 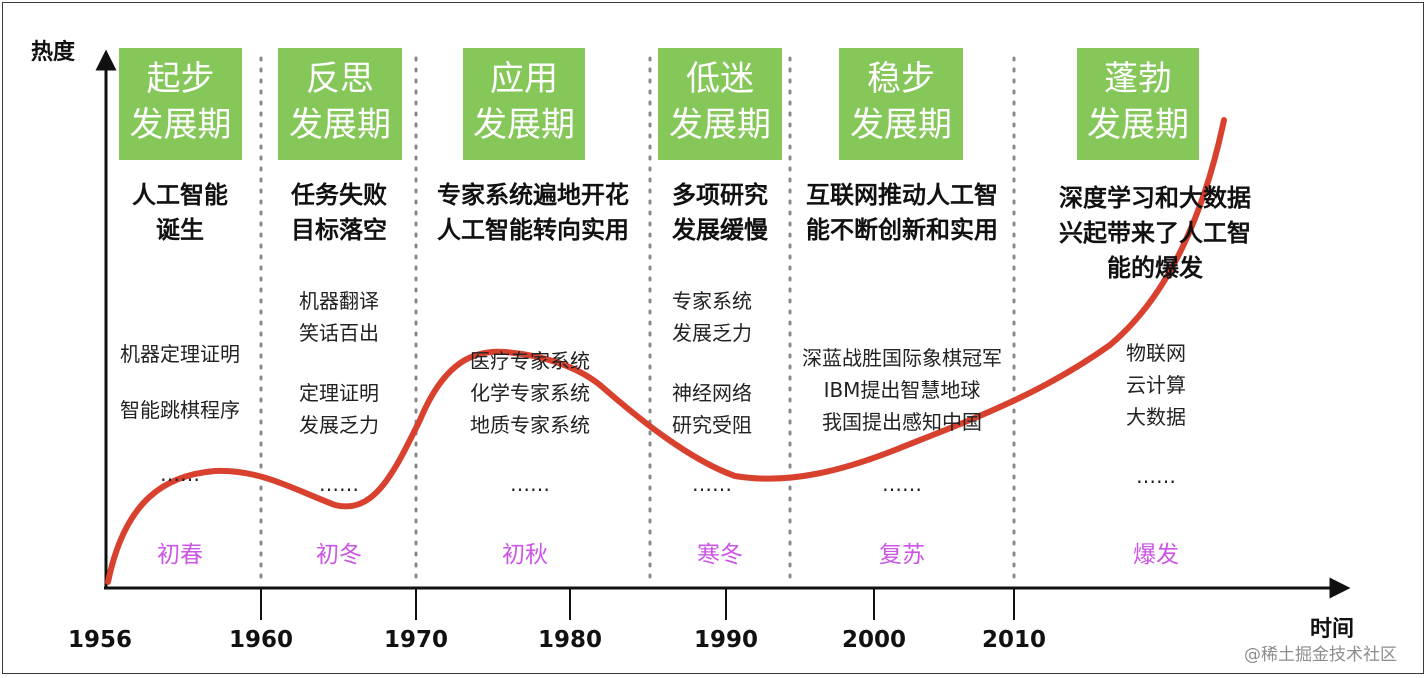 What do you see at coordinates (339, 425) in the screenshot?
I see `era-2-detail-item: 发展乏力` at bounding box center [339, 425].